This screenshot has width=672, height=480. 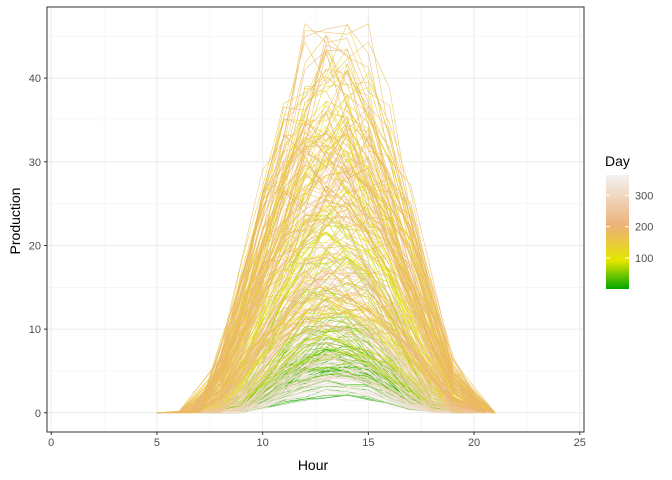 I want to click on x-tick-label: 20, so click(x=474, y=443).